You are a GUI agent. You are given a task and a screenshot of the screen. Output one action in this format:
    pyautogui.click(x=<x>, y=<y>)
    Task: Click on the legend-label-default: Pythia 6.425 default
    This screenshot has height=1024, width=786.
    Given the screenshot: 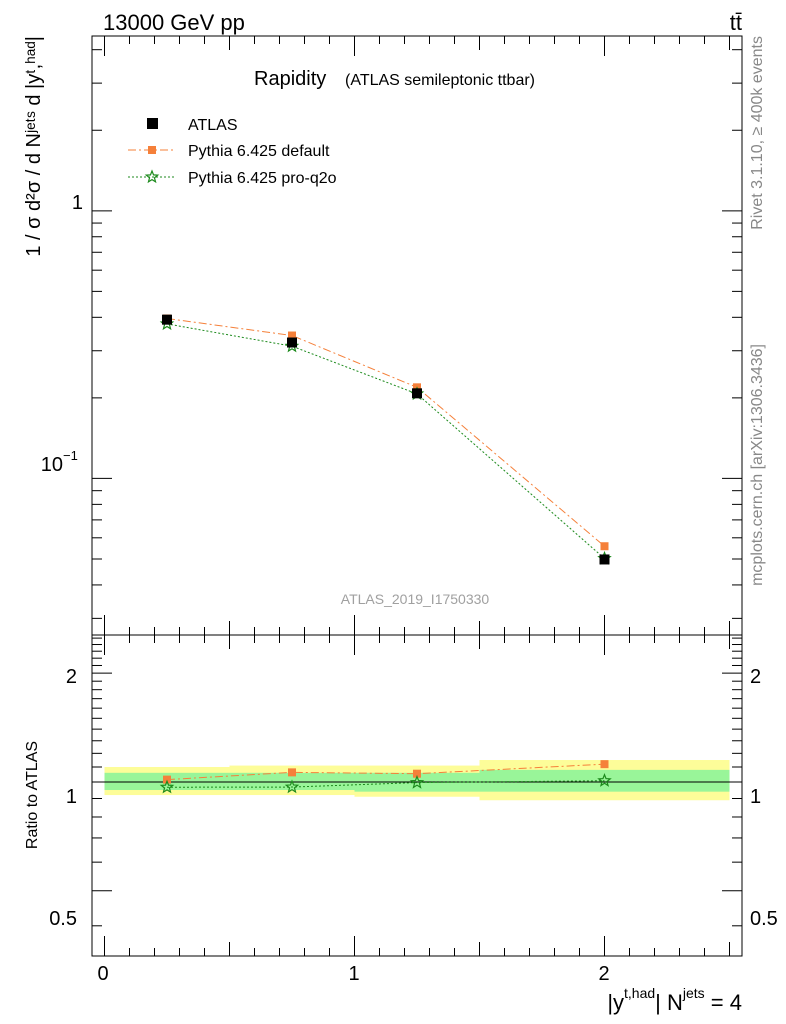 What is the action you would take?
    pyautogui.click(x=259, y=151)
    